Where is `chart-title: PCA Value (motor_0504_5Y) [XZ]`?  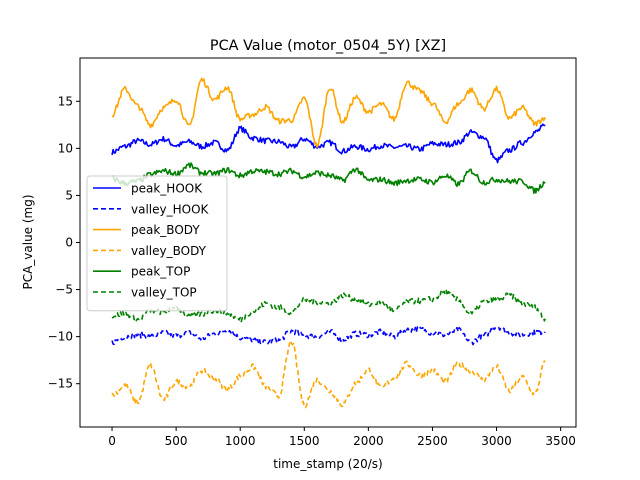 chart-title: PCA Value (motor_0504_5Y) [XZ] is located at coordinates (328, 46).